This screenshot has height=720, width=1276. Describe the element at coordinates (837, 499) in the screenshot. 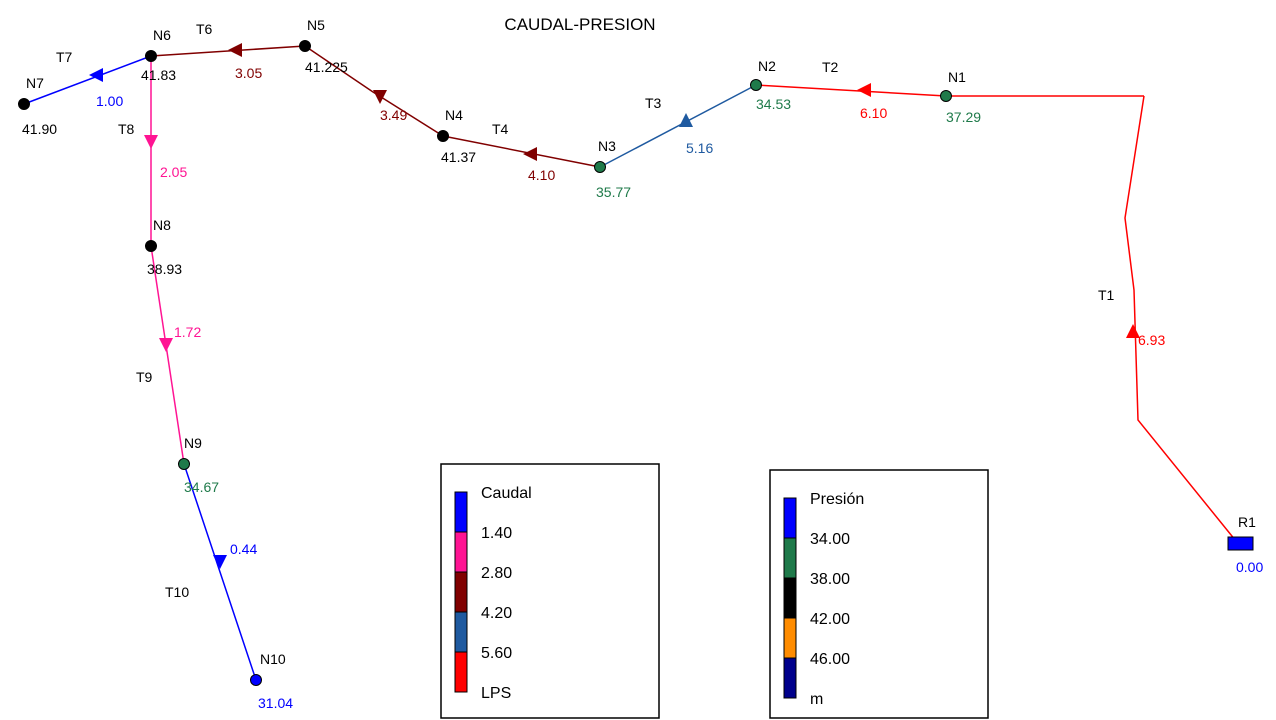

I see `legend-title: Presión` at that location.